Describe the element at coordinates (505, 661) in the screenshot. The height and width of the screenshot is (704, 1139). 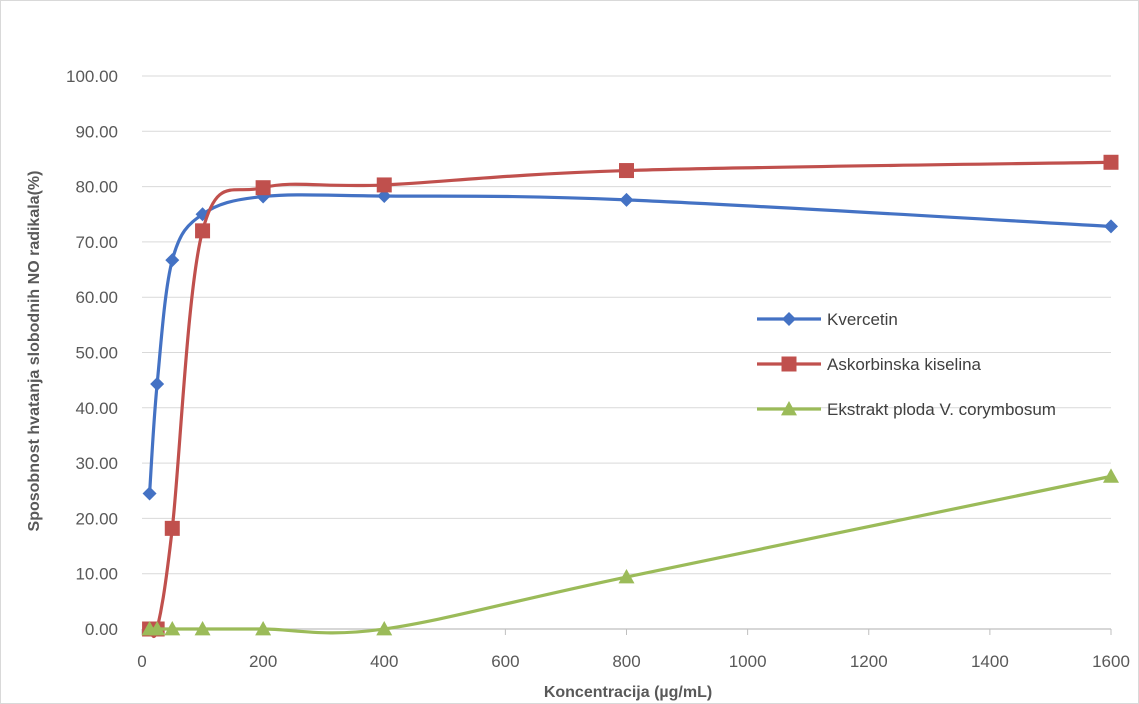
I see `x-tick-label: 600` at that location.